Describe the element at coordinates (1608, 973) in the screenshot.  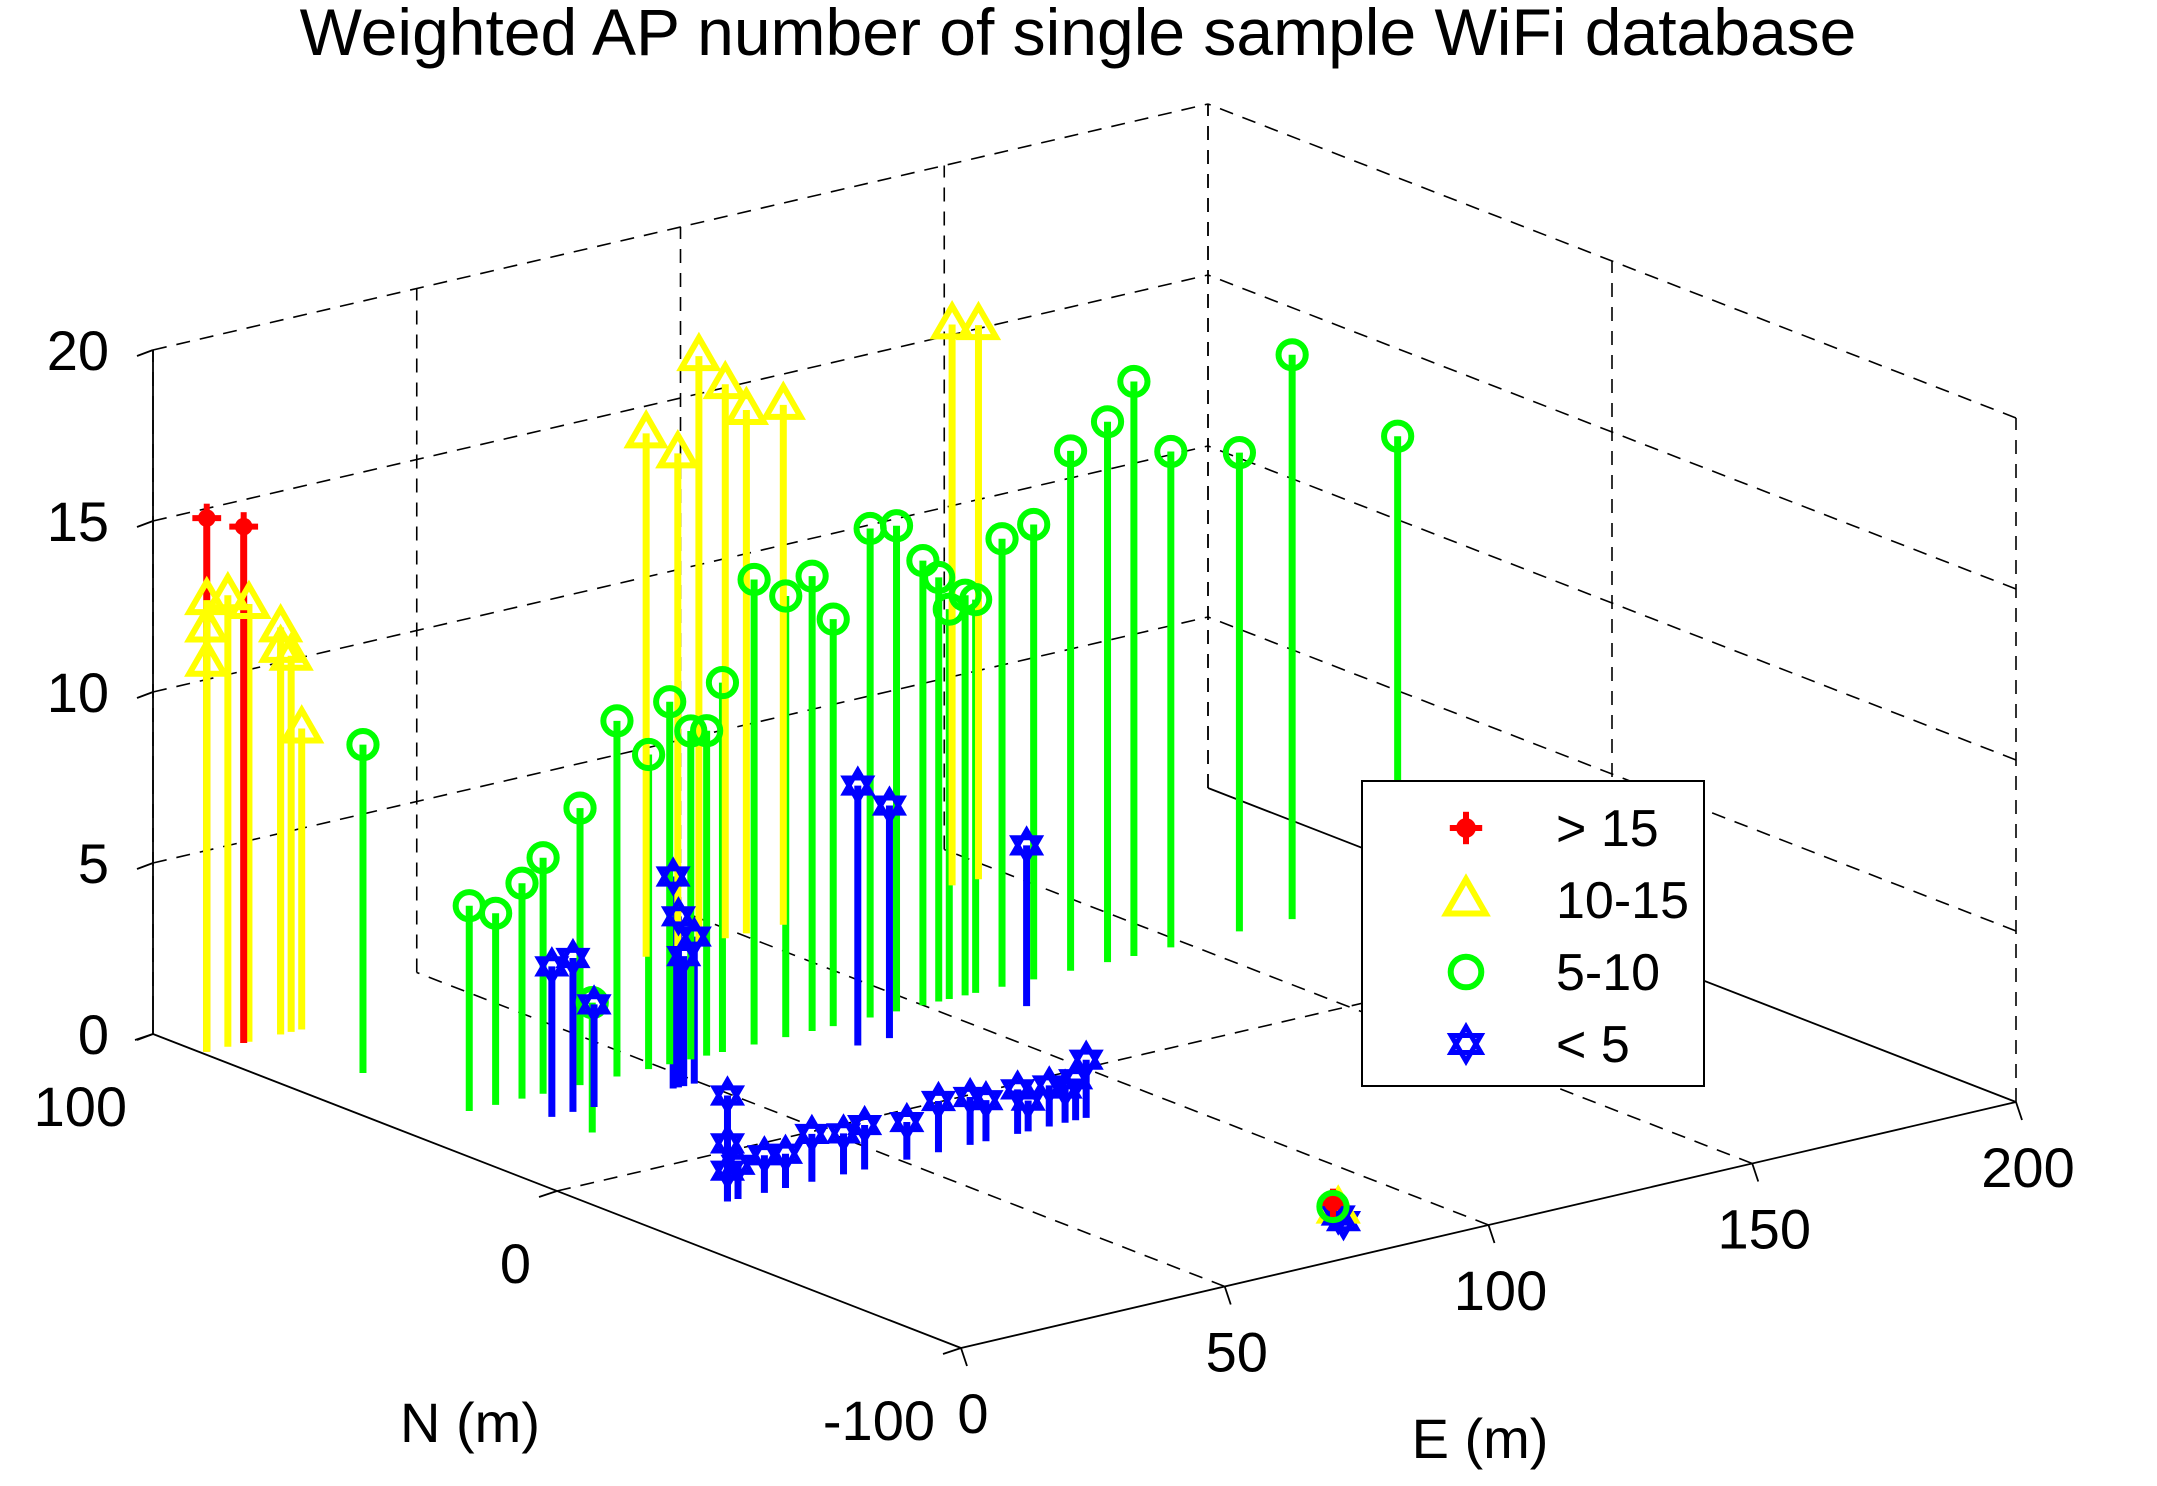
I see `legend-label: 5-10` at that location.